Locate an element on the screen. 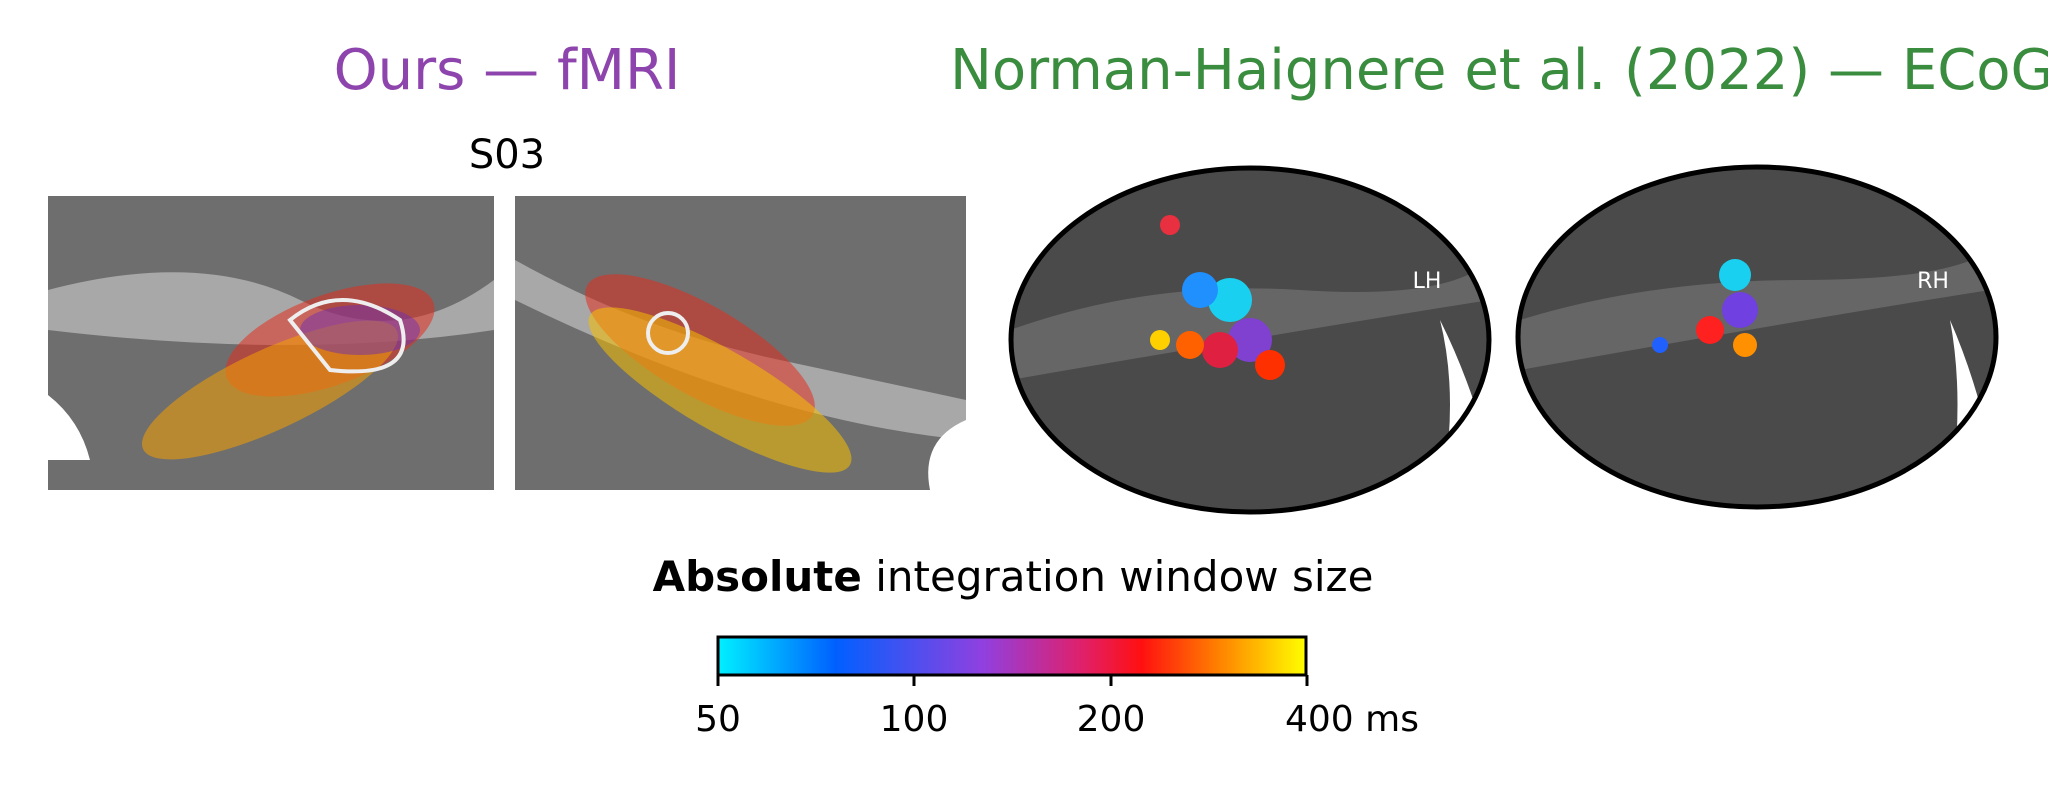 Image resolution: width=2048 pixels, height=785 pixels. tick-label: 100 is located at coordinates (914, 719).